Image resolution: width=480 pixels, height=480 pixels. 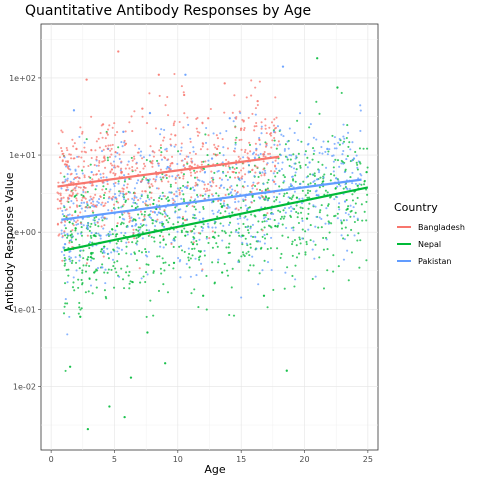 What do you see at coordinates (9, 241) in the screenshot?
I see `y-axis-title: Antibody Response Value` at bounding box center [9, 241].